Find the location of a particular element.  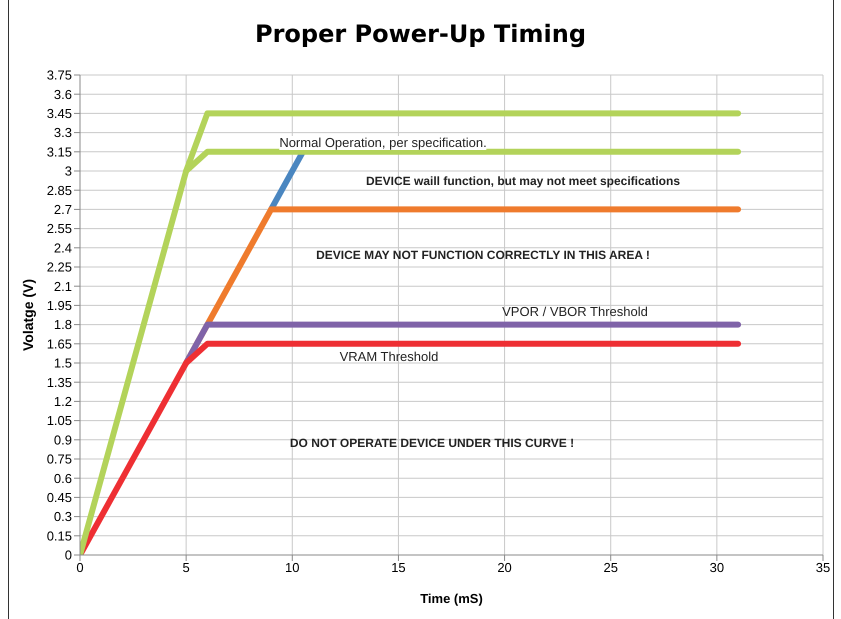

y-tick-label: 2.4 is located at coordinates (63, 248).